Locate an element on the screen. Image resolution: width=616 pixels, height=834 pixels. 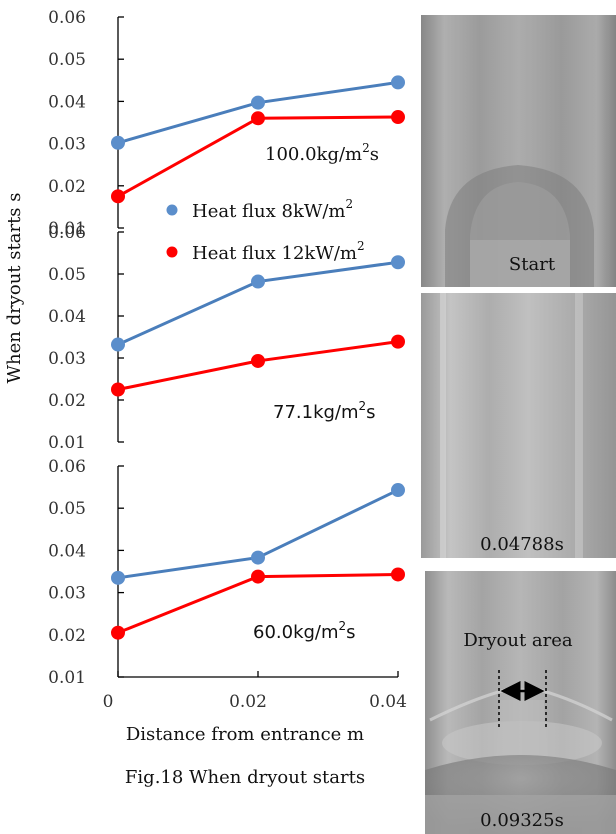
legend: Heat flux 8kW/m2 Heat flux 12kW/m2 is located at coordinates (265, 230).